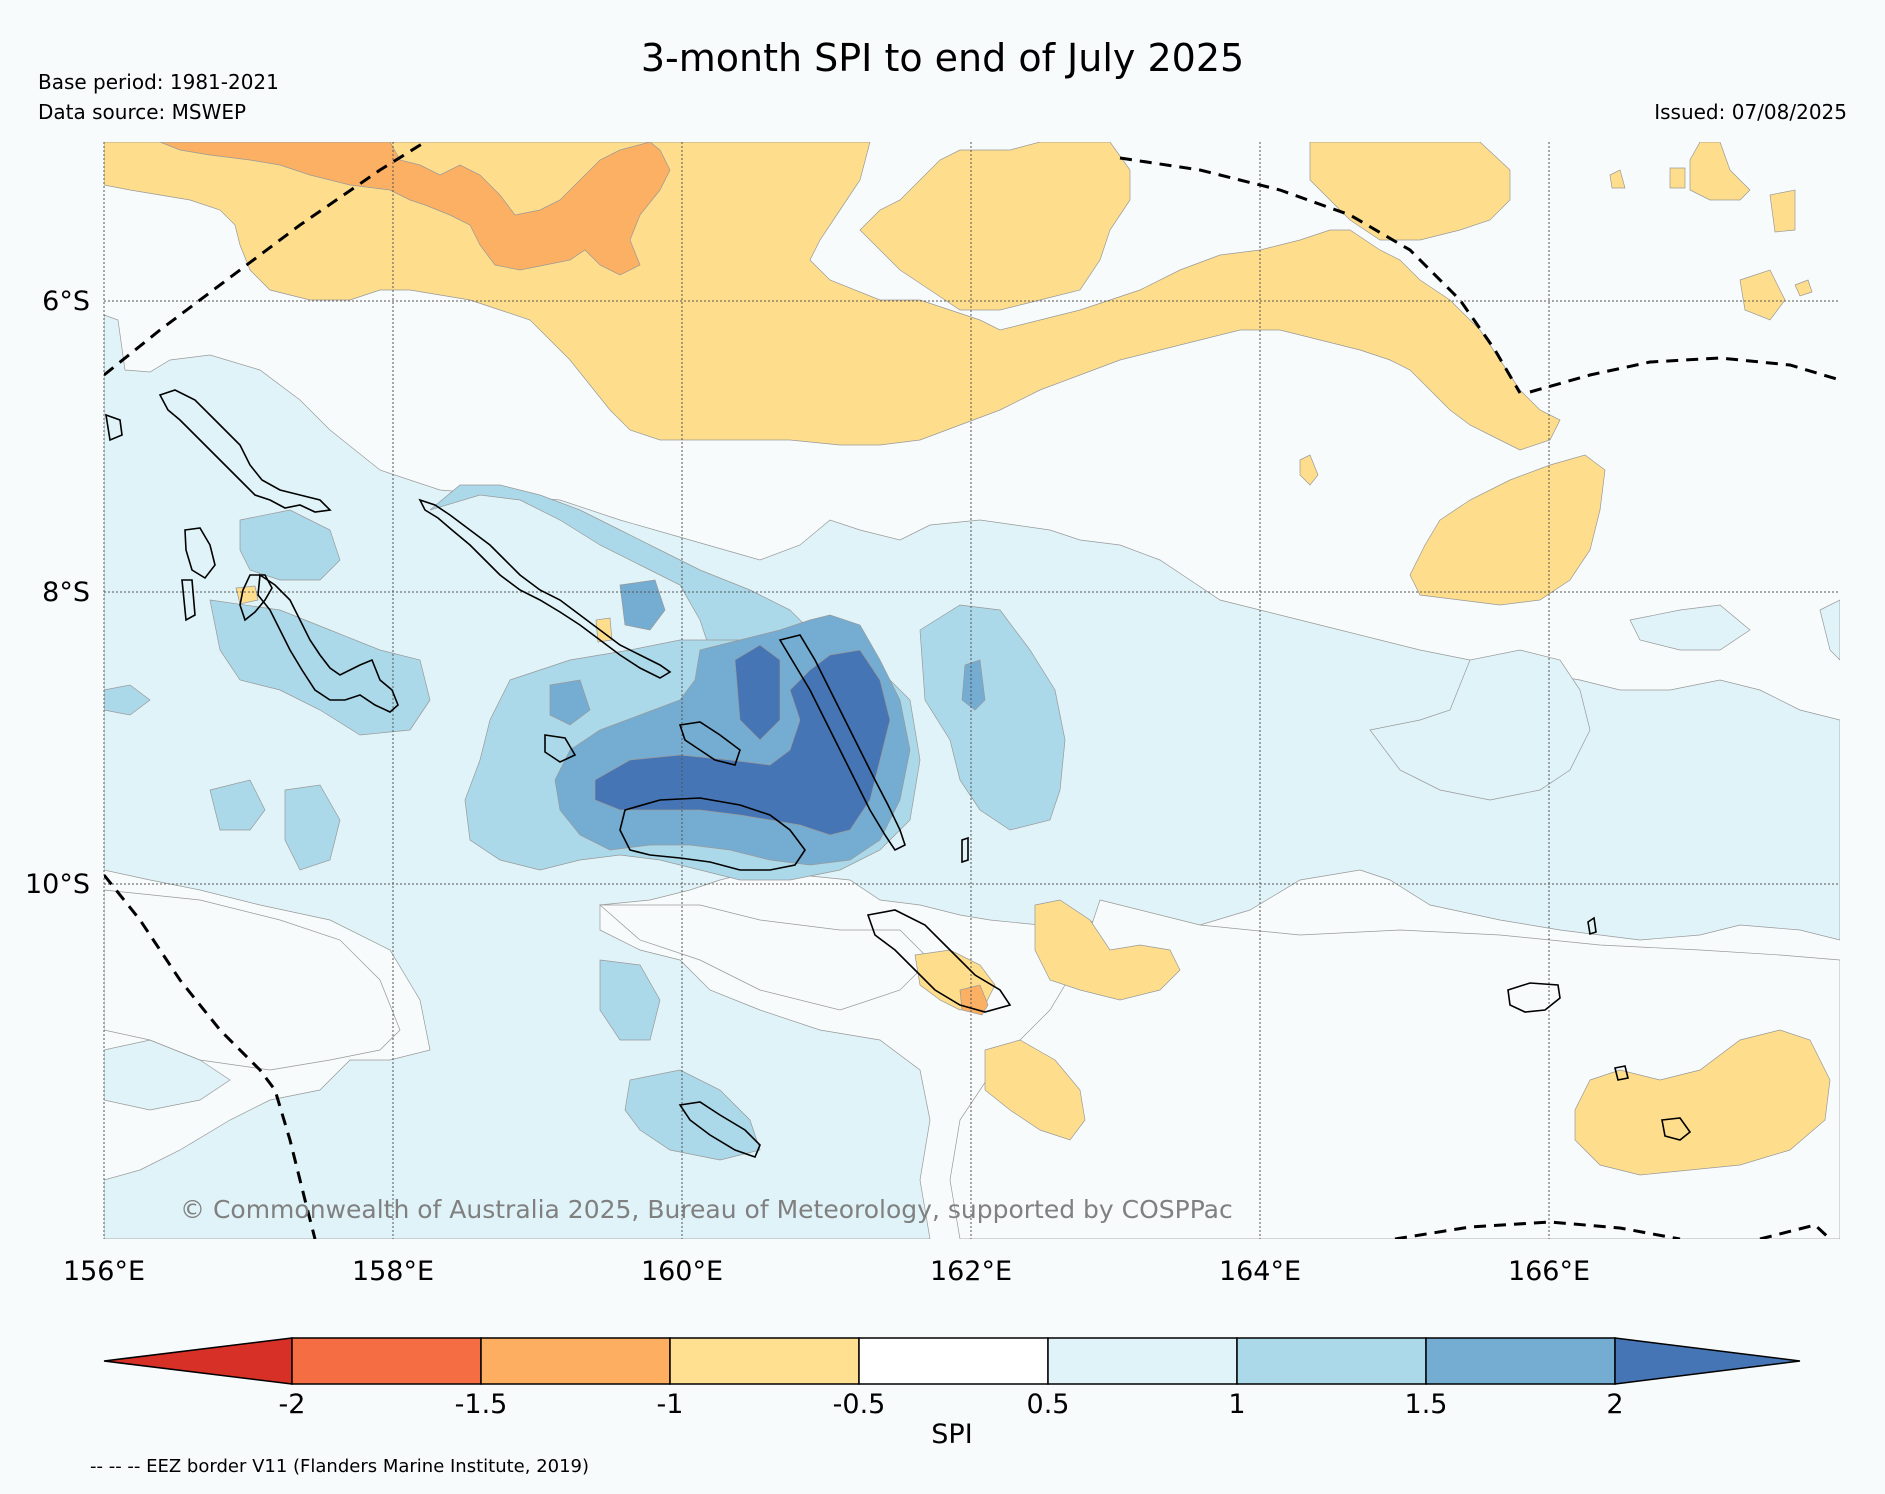 This screenshot has height=1494, width=1885. Describe the element at coordinates (1750, 112) in the screenshot. I see `issued-date-label: Issued: 07/08/2025` at that location.